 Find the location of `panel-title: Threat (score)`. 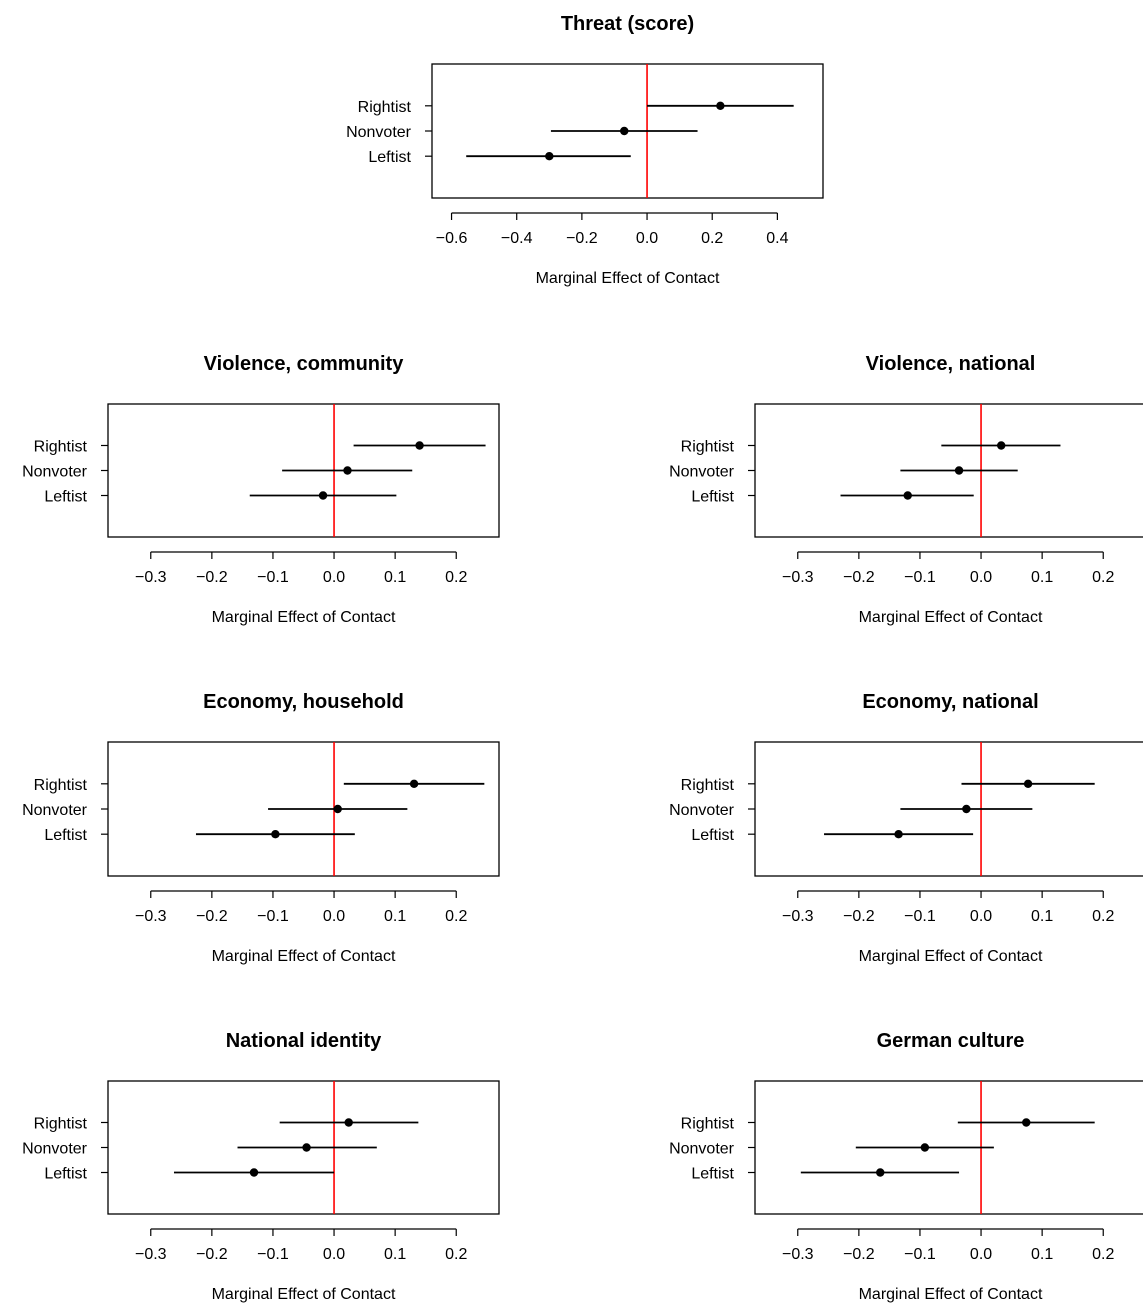

panel-title: Threat (score) is located at coordinates (627, 24).